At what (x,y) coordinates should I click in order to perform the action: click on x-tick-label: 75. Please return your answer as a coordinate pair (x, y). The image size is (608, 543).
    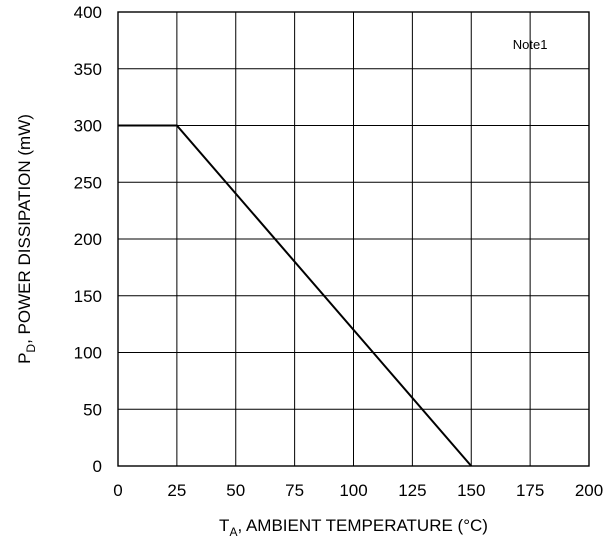
    Looking at the image, I should click on (294, 490).